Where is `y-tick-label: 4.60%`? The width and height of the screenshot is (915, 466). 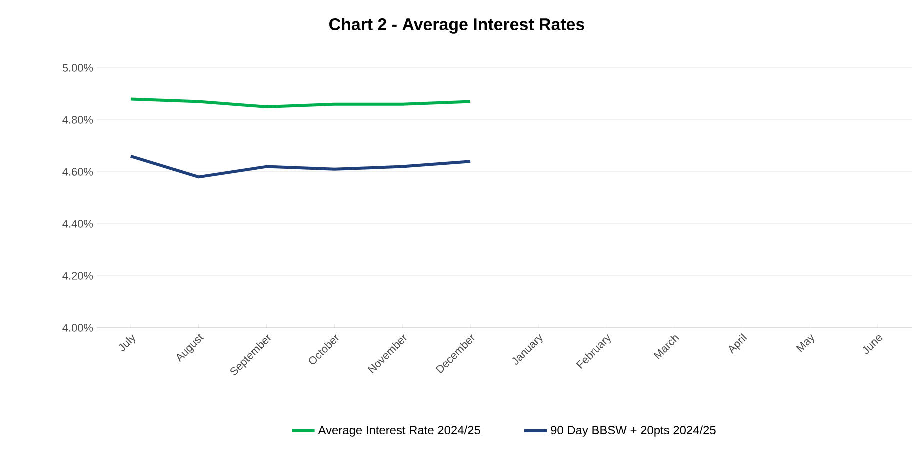 y-tick-label: 4.60% is located at coordinates (78, 172).